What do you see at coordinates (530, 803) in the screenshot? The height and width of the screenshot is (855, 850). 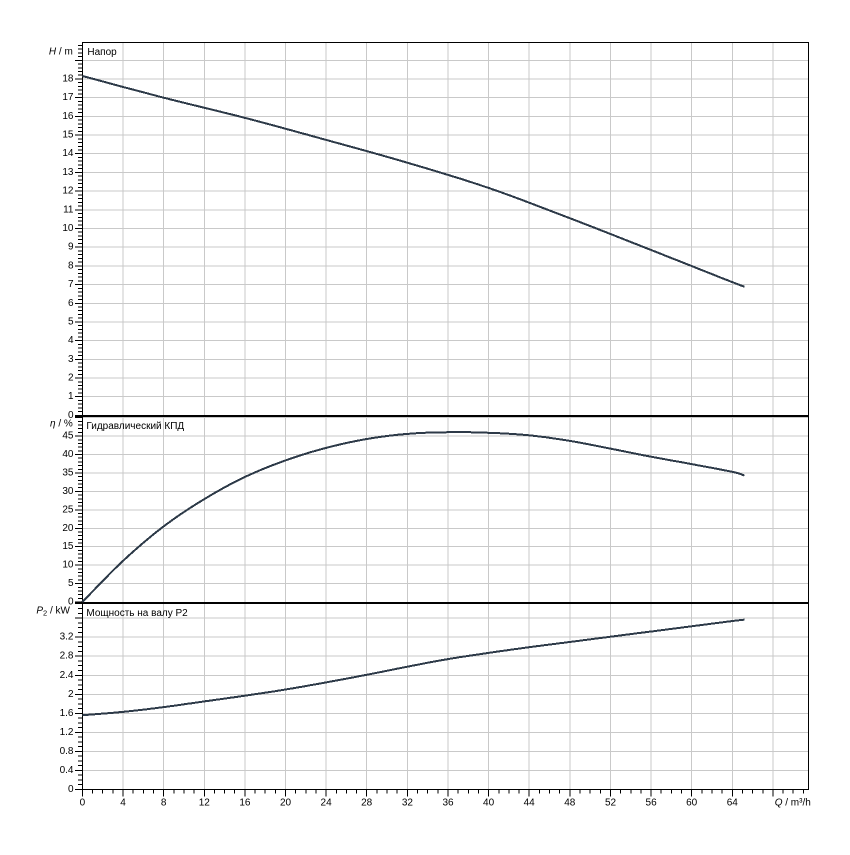 I see `svg-text: 44` at bounding box center [530, 803].